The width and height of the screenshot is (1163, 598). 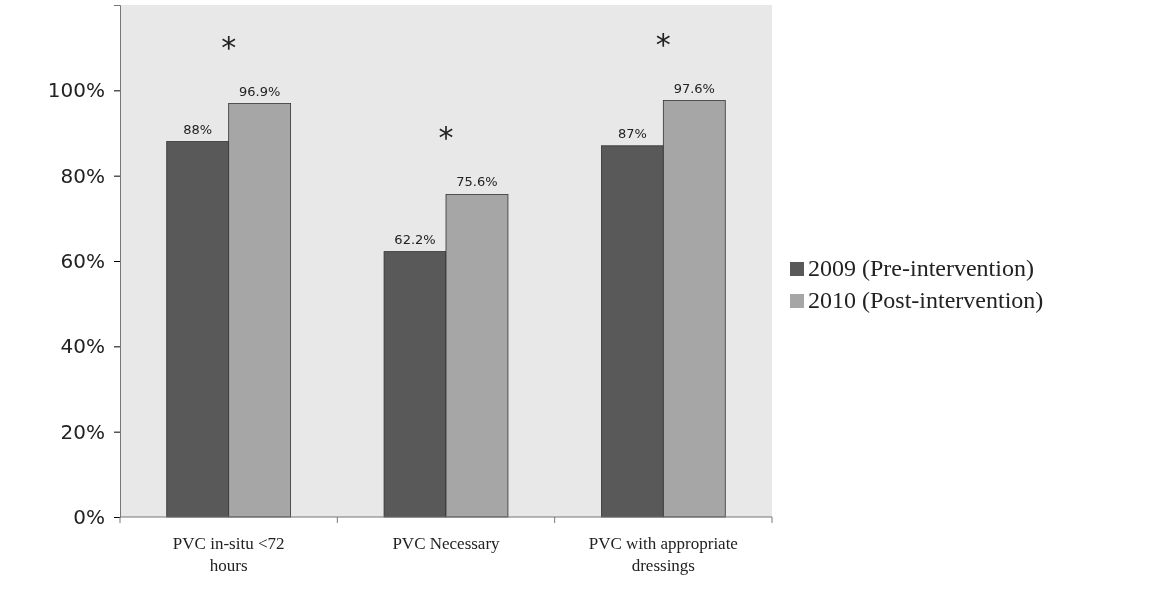 I want to click on y-tick-label: 100%, so click(x=76, y=90).